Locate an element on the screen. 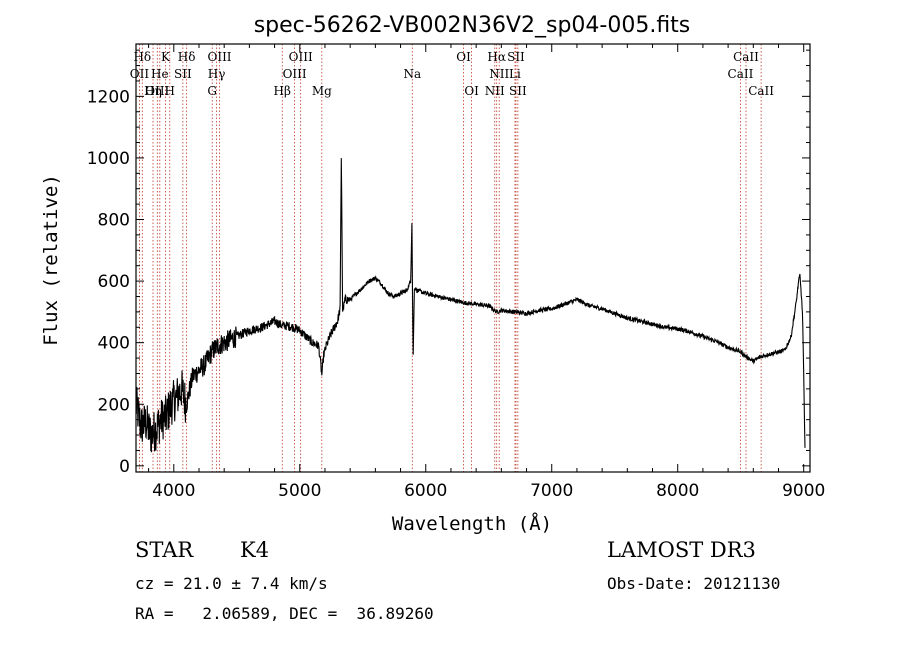 This screenshot has height=649, width=900. survey-name: LAMOST DR3 is located at coordinates (681, 550).